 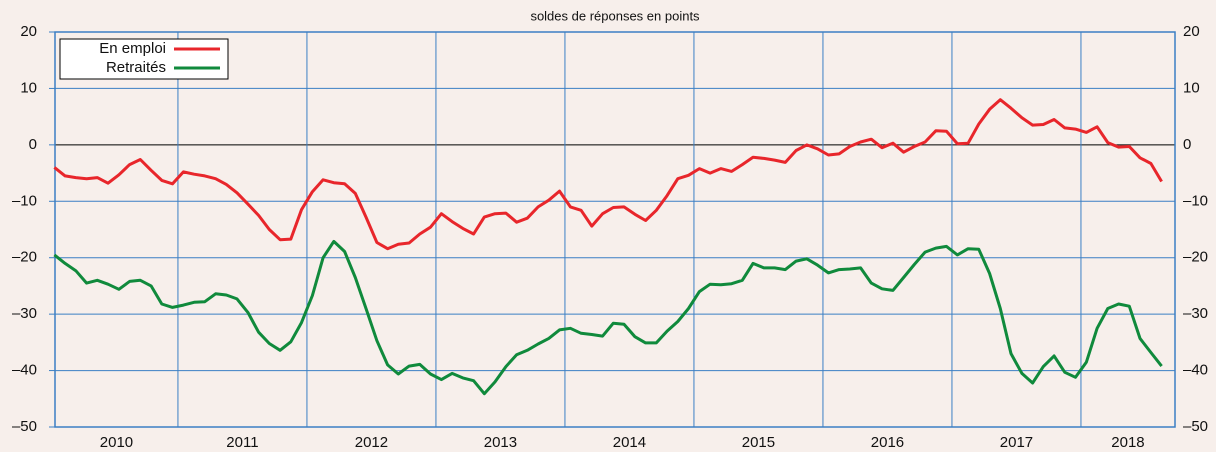 I want to click on y-tick-label: 20, so click(x=28, y=31).